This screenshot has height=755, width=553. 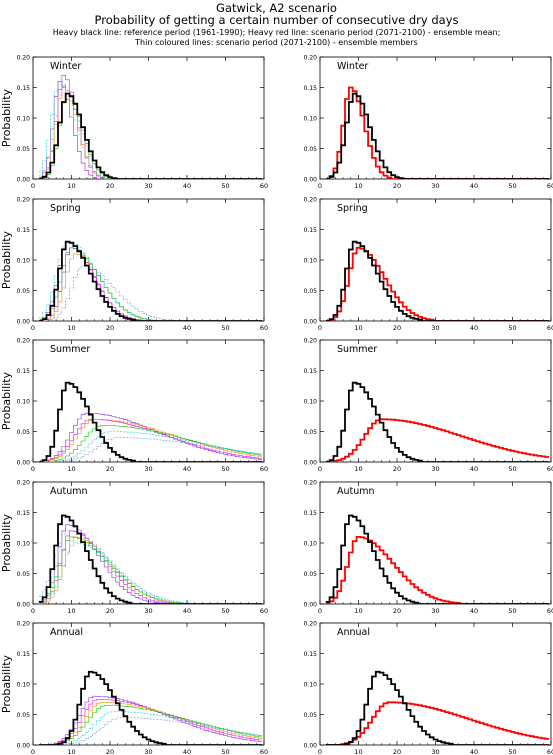 I want to click on chart-panel-6: 0.00 0.05 0.10 0.15 0.20 0 10 20 30 40 50 60 Summer, so click(x=428, y=406).